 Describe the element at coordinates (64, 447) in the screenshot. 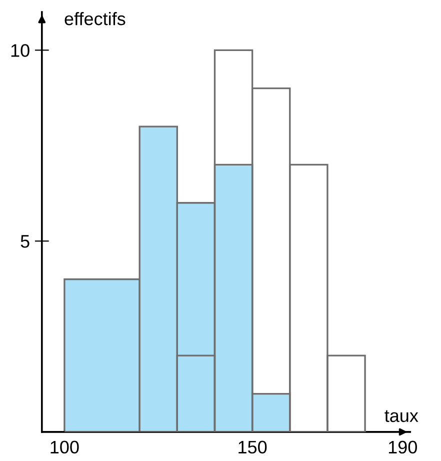

I see `x-tick-label: 100` at that location.